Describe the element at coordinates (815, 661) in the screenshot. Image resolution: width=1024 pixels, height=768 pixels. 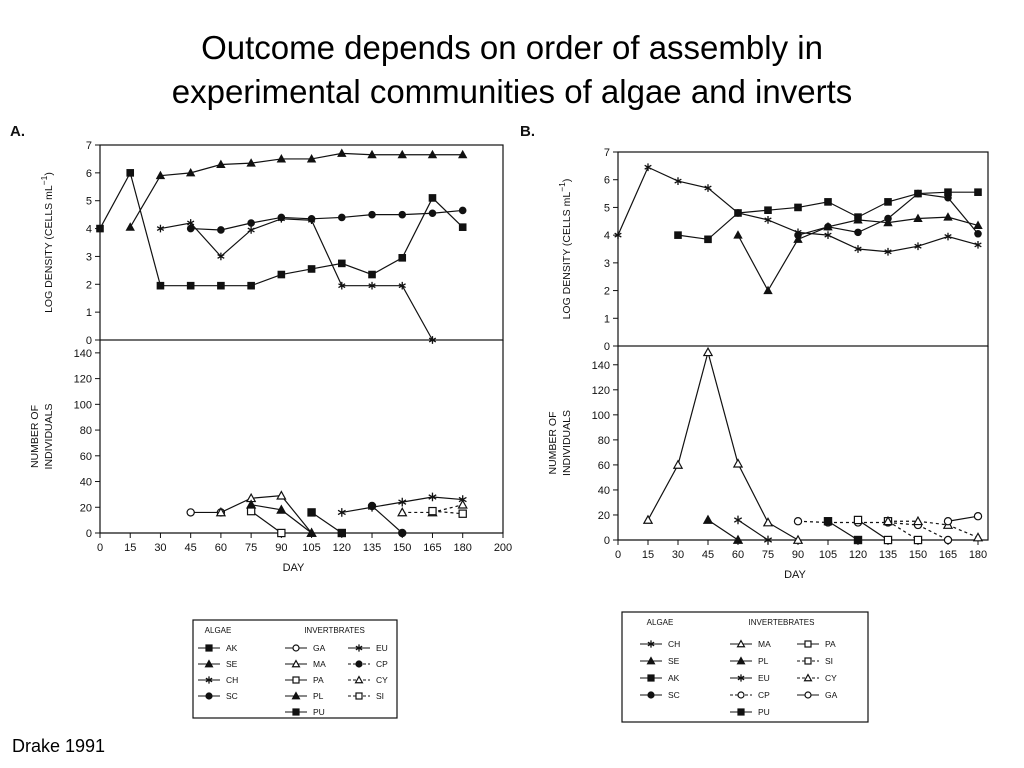
I see `legend-entry-si: SI` at that location.